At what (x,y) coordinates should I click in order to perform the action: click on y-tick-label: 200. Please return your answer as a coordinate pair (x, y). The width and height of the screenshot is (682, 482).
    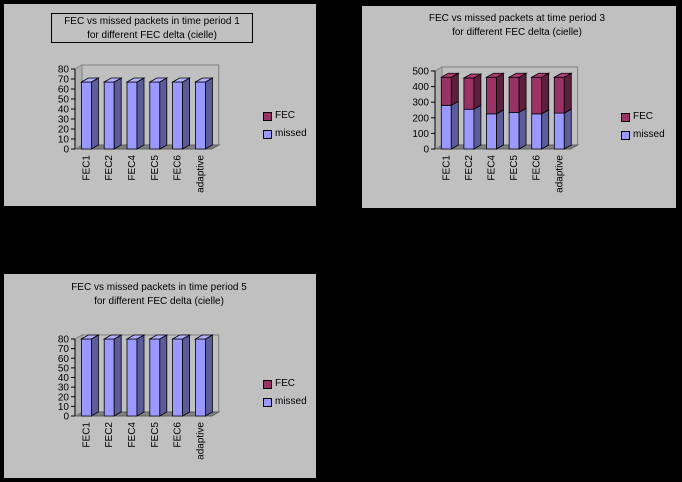
    Looking at the image, I should click on (420, 118).